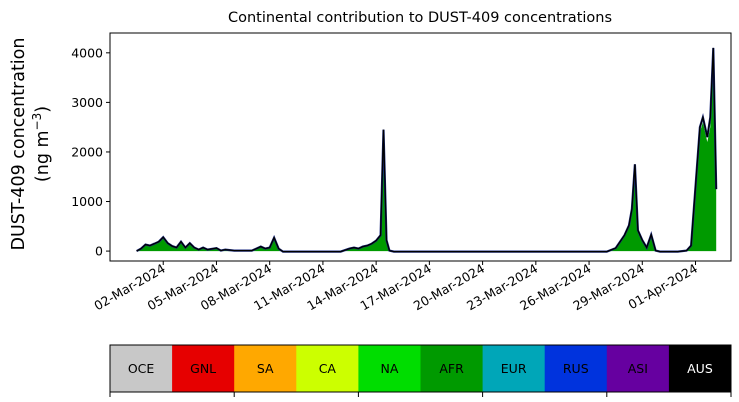  I want to click on legend-swatch-aus, so click(700, 368).